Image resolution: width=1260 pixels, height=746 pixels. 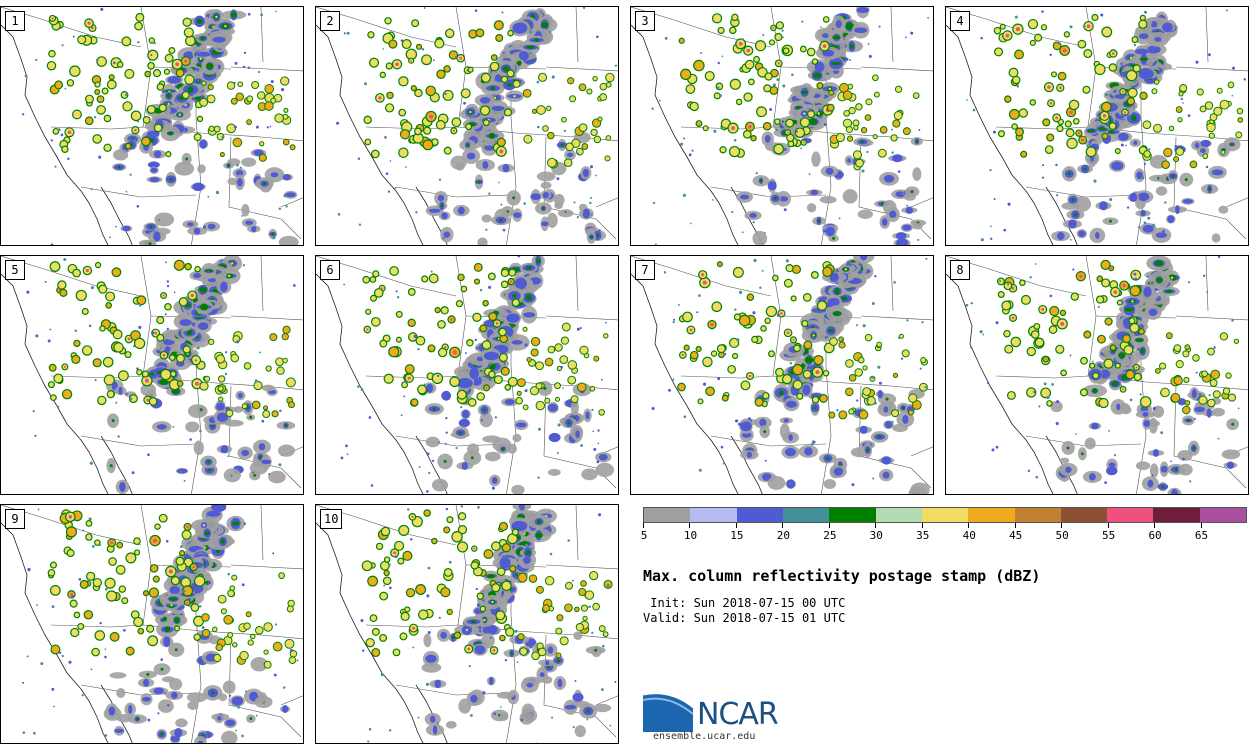 I want to click on member-panel-6: 6, so click(x=467, y=375).